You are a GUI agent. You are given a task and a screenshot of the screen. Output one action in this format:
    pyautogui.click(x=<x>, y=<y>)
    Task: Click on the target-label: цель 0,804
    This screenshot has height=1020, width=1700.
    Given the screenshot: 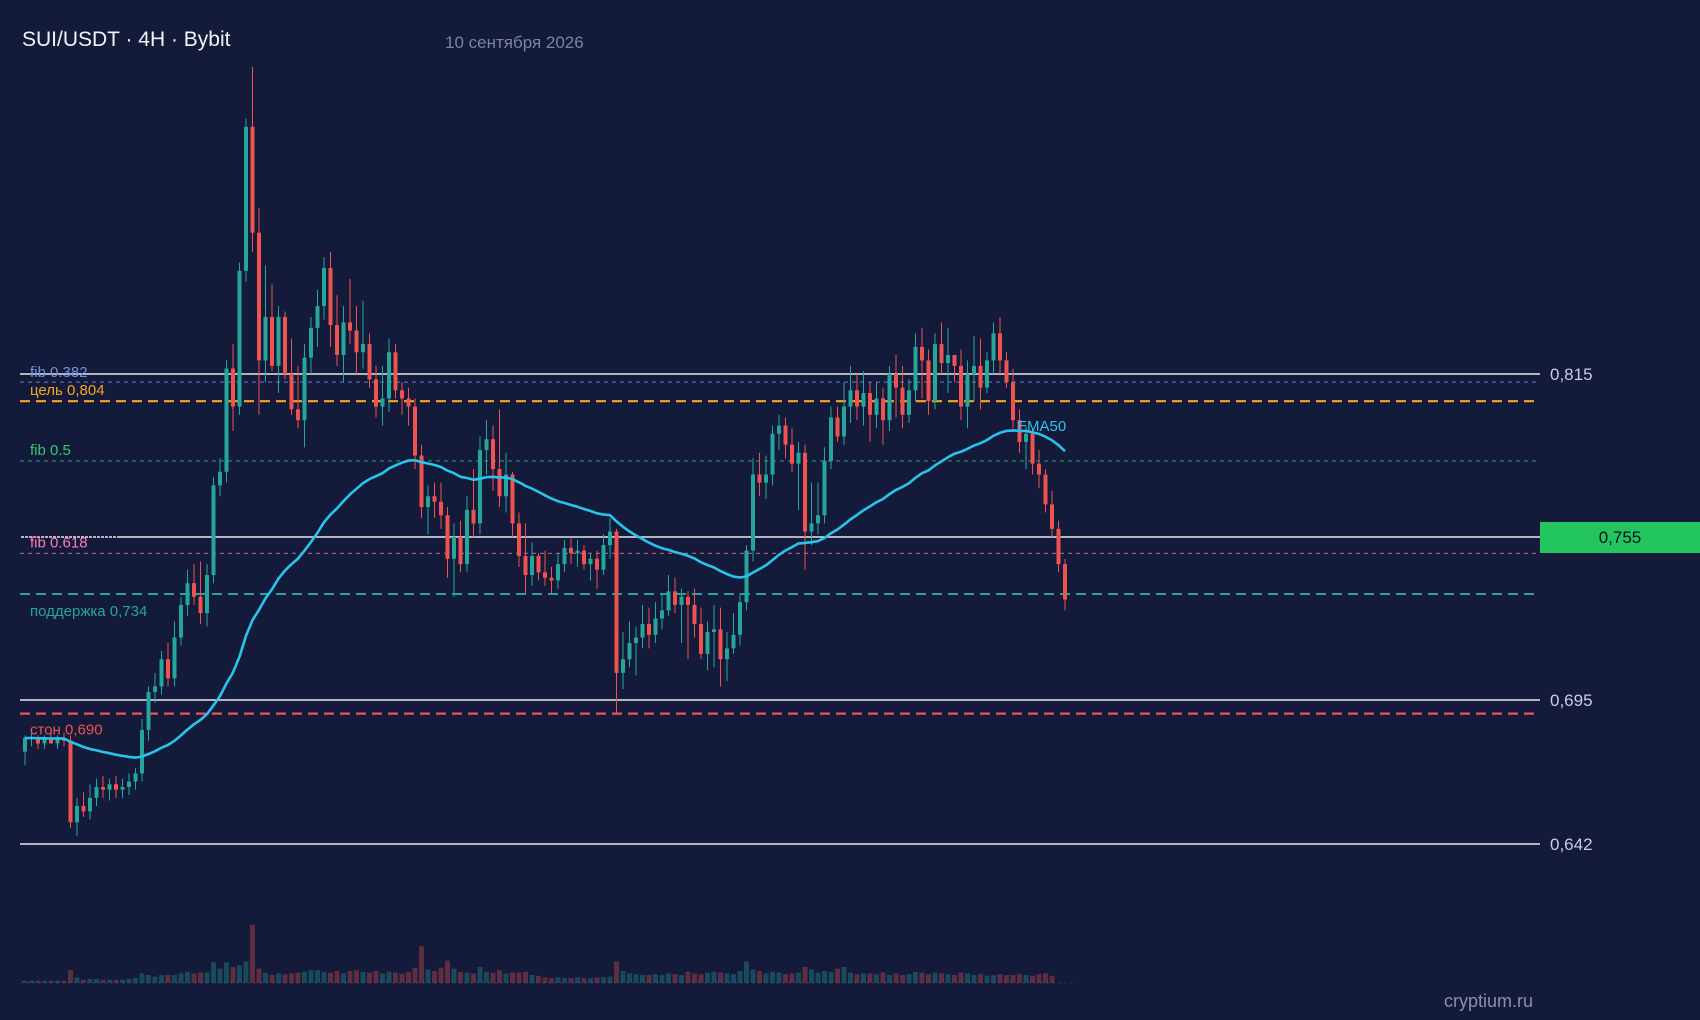 What is the action you would take?
    pyautogui.click(x=67, y=390)
    